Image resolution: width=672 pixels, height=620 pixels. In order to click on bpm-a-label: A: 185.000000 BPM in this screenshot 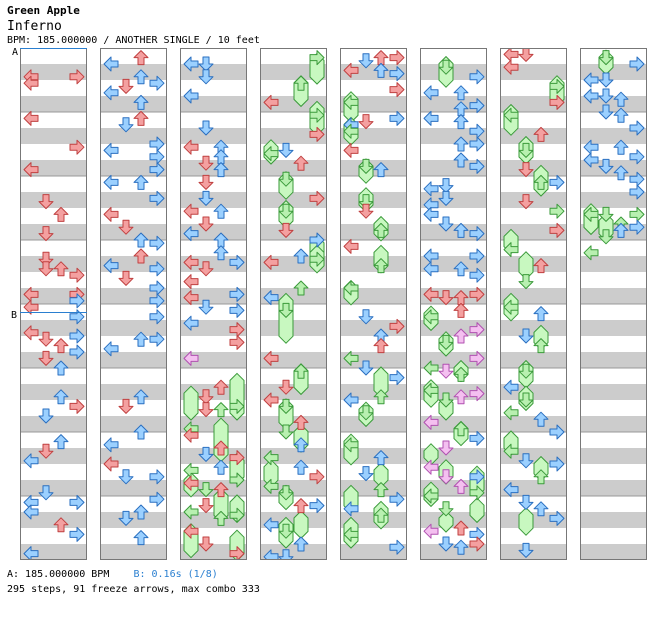, I will do `click(58, 574)`.